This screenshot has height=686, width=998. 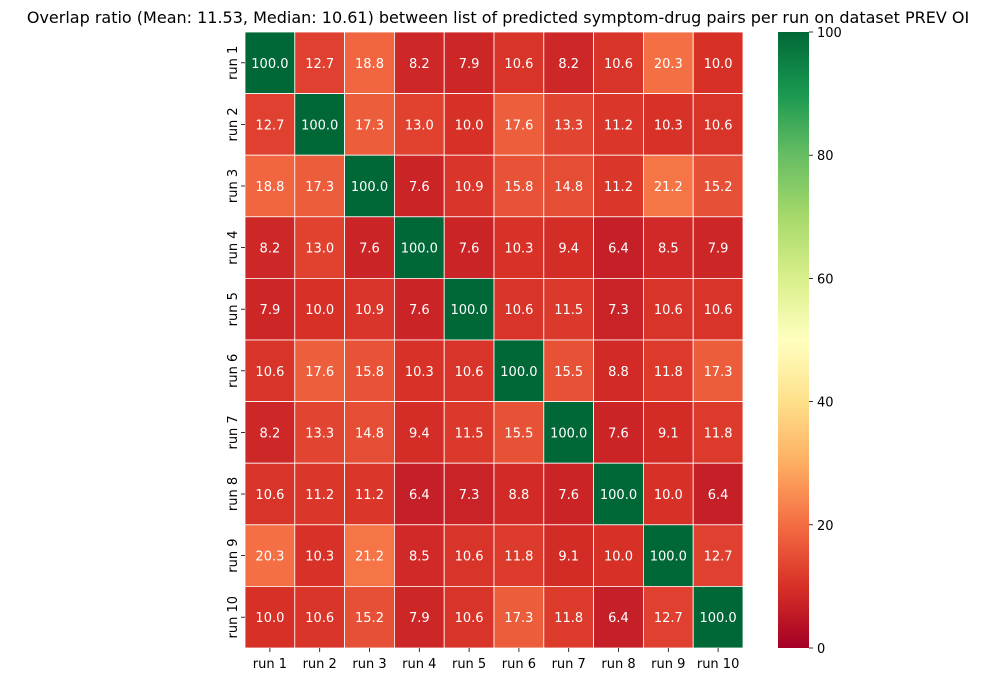 I want to click on colorbar-tick-label: 0, so click(x=821, y=649).